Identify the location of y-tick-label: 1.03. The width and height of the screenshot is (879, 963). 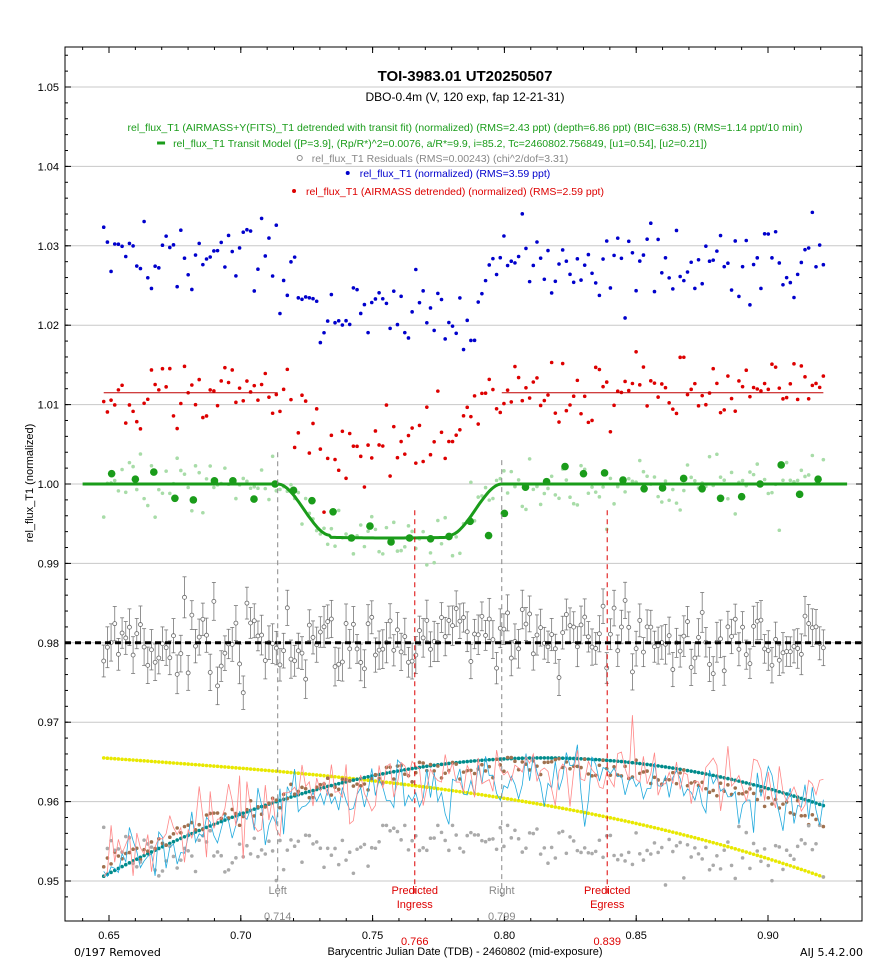
(48, 247).